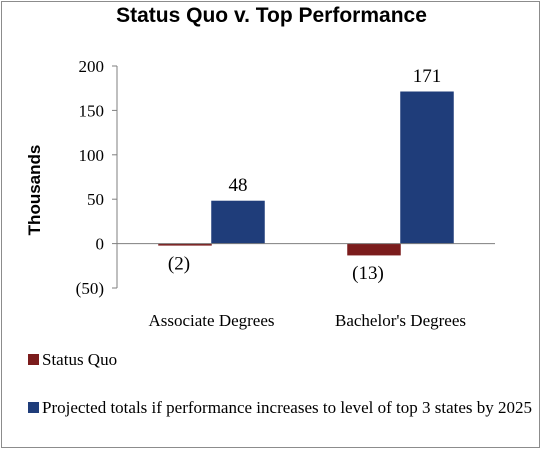 This screenshot has height=451, width=543. I want to click on legend-item-status-quo: Status Quo, so click(280, 360).